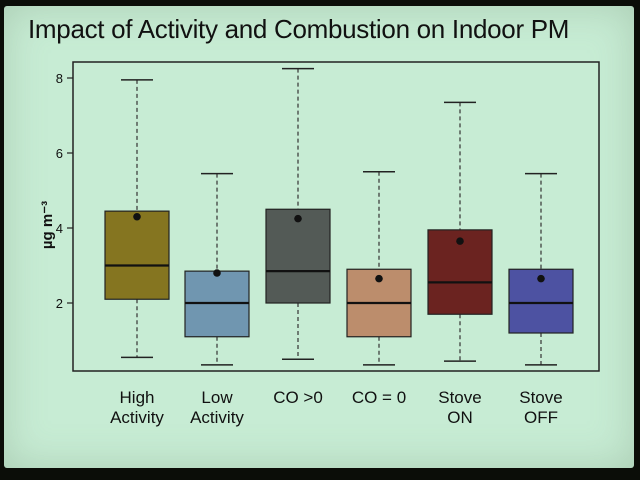 The width and height of the screenshot is (640, 480). I want to click on x-tick-label: ON, so click(460, 417).